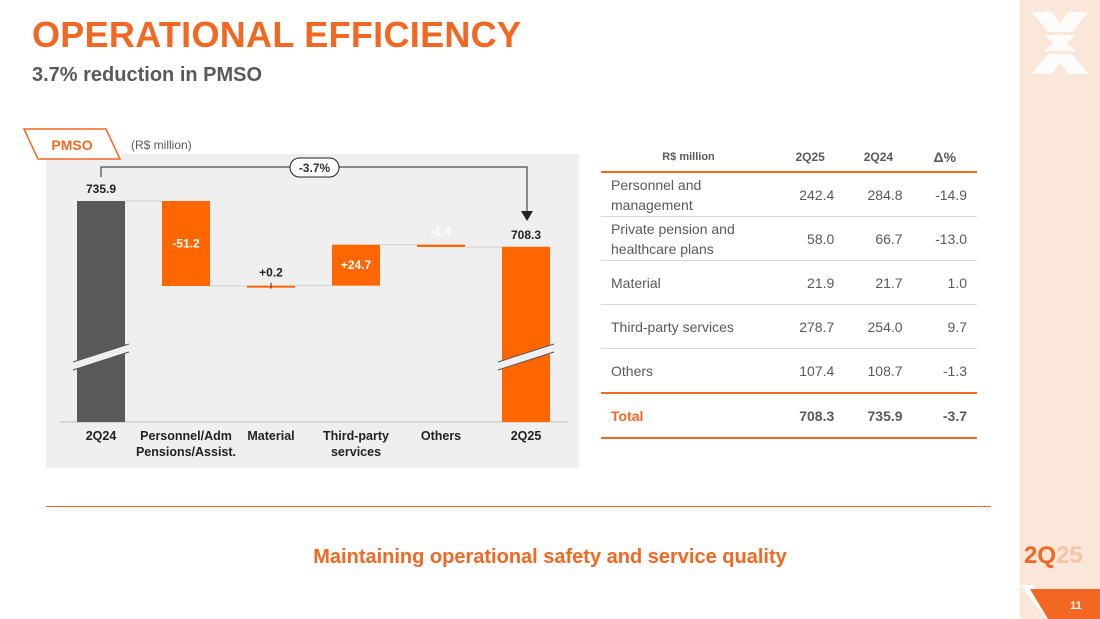 Image resolution: width=1100 pixels, height=619 pixels. What do you see at coordinates (810, 326) in the screenshot?
I see `row-2q25: 278.7` at bounding box center [810, 326].